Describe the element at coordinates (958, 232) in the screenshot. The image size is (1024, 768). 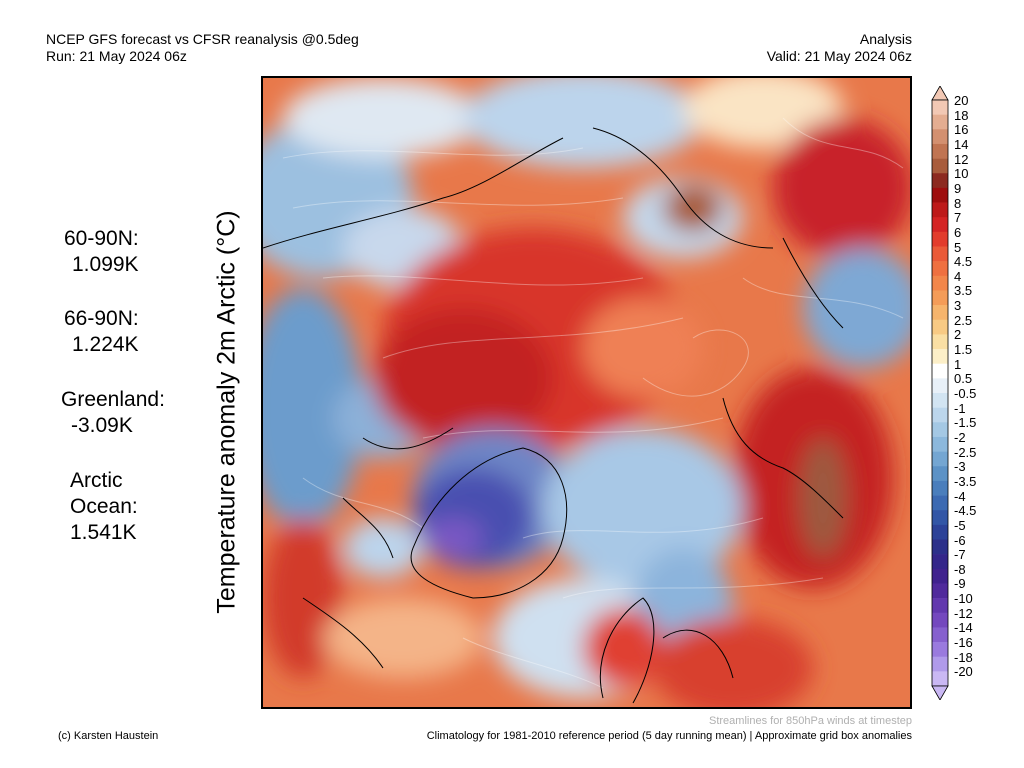
I see `legend-label: 6` at that location.